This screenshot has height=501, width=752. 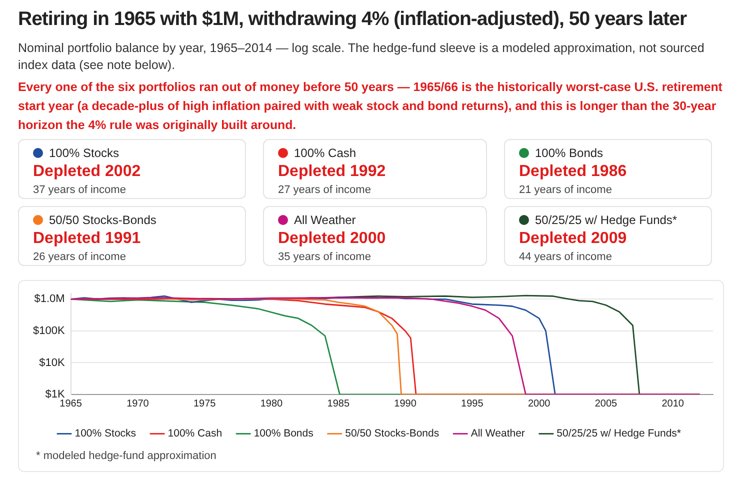 I want to click on category-label: 100% Stocks, so click(x=84, y=153).